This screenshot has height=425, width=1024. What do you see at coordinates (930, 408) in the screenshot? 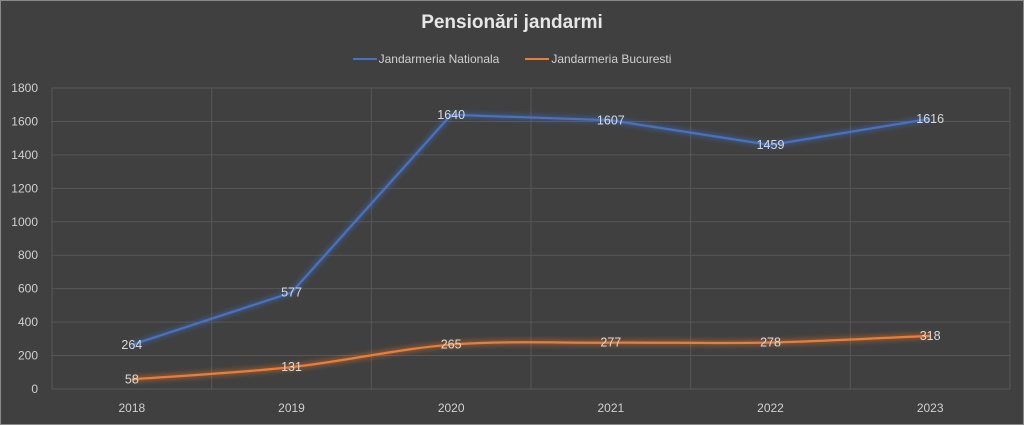
I see `x-tick-label: 2023` at bounding box center [930, 408].